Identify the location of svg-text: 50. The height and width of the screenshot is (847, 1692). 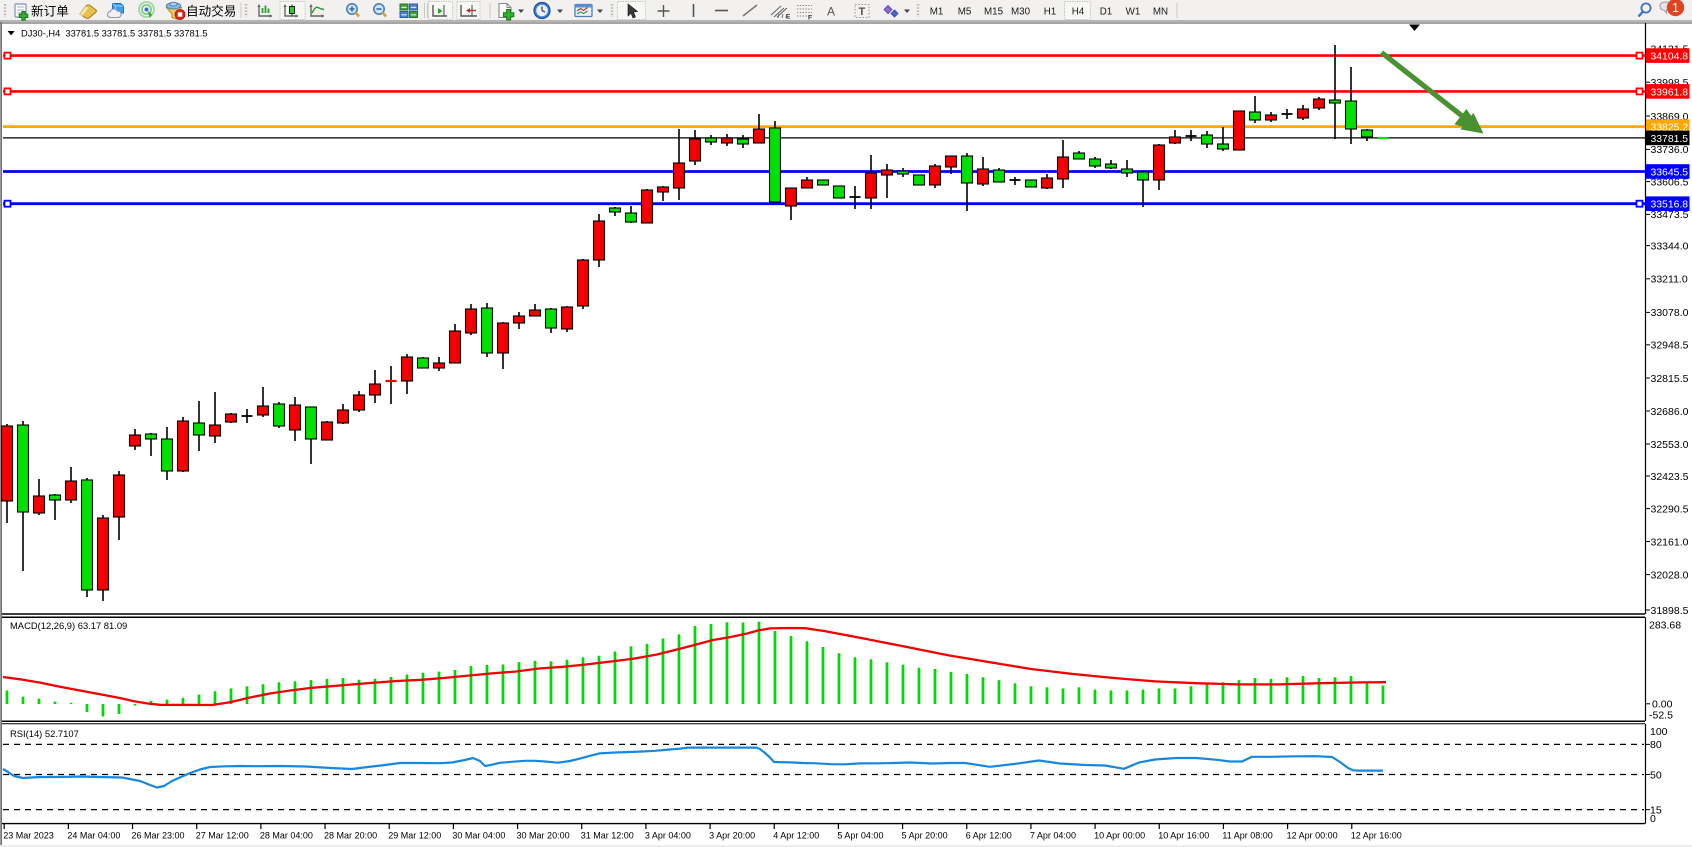
(1656, 775).